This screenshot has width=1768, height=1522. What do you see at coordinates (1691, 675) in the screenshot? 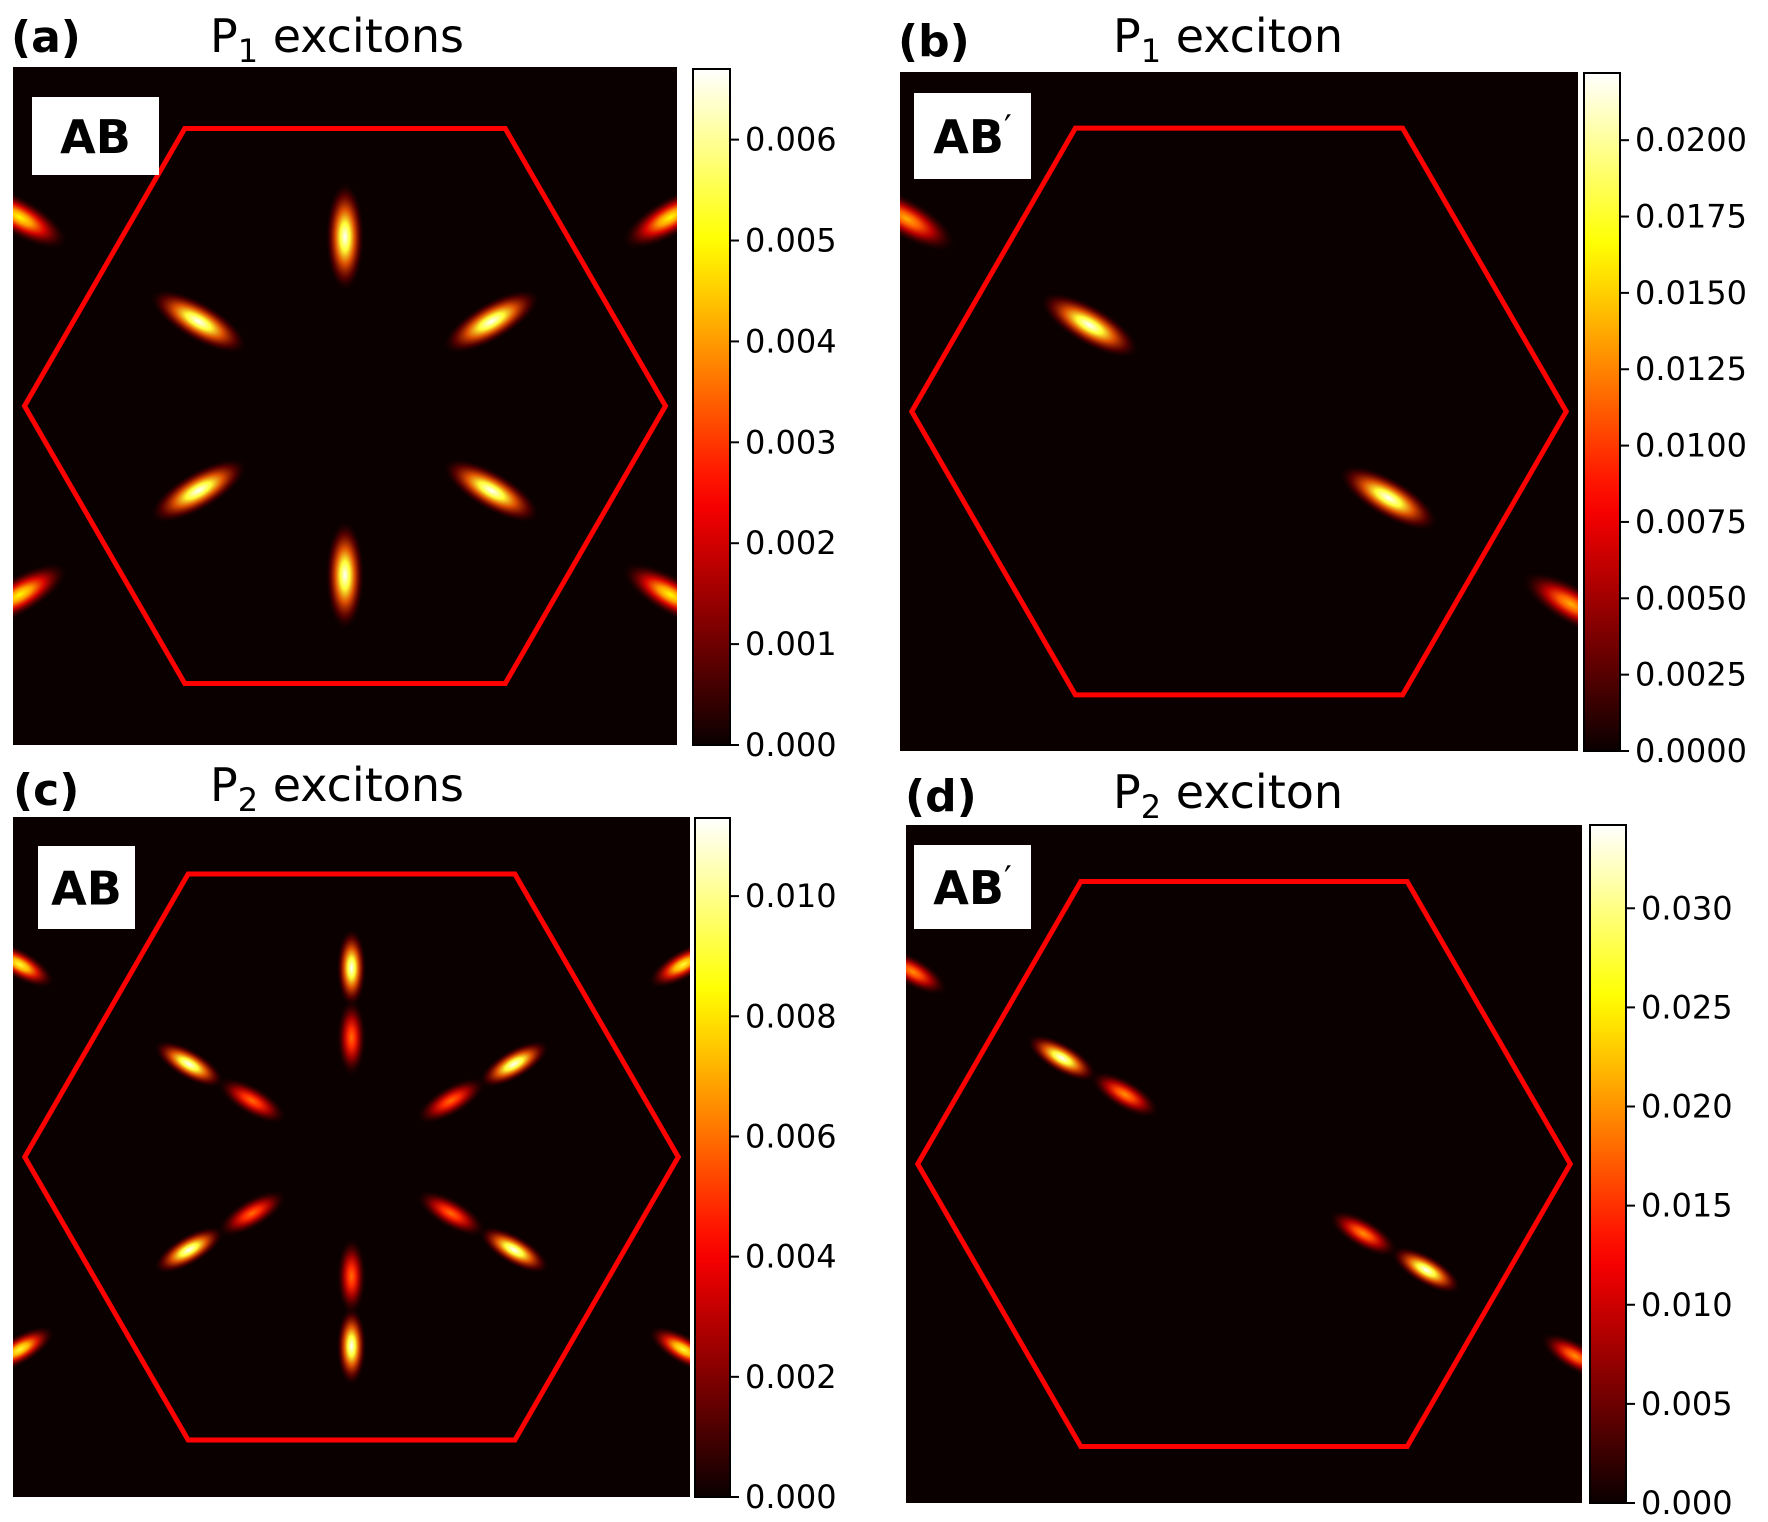
I see `colorbar-tick-label: 0.0025` at bounding box center [1691, 675].